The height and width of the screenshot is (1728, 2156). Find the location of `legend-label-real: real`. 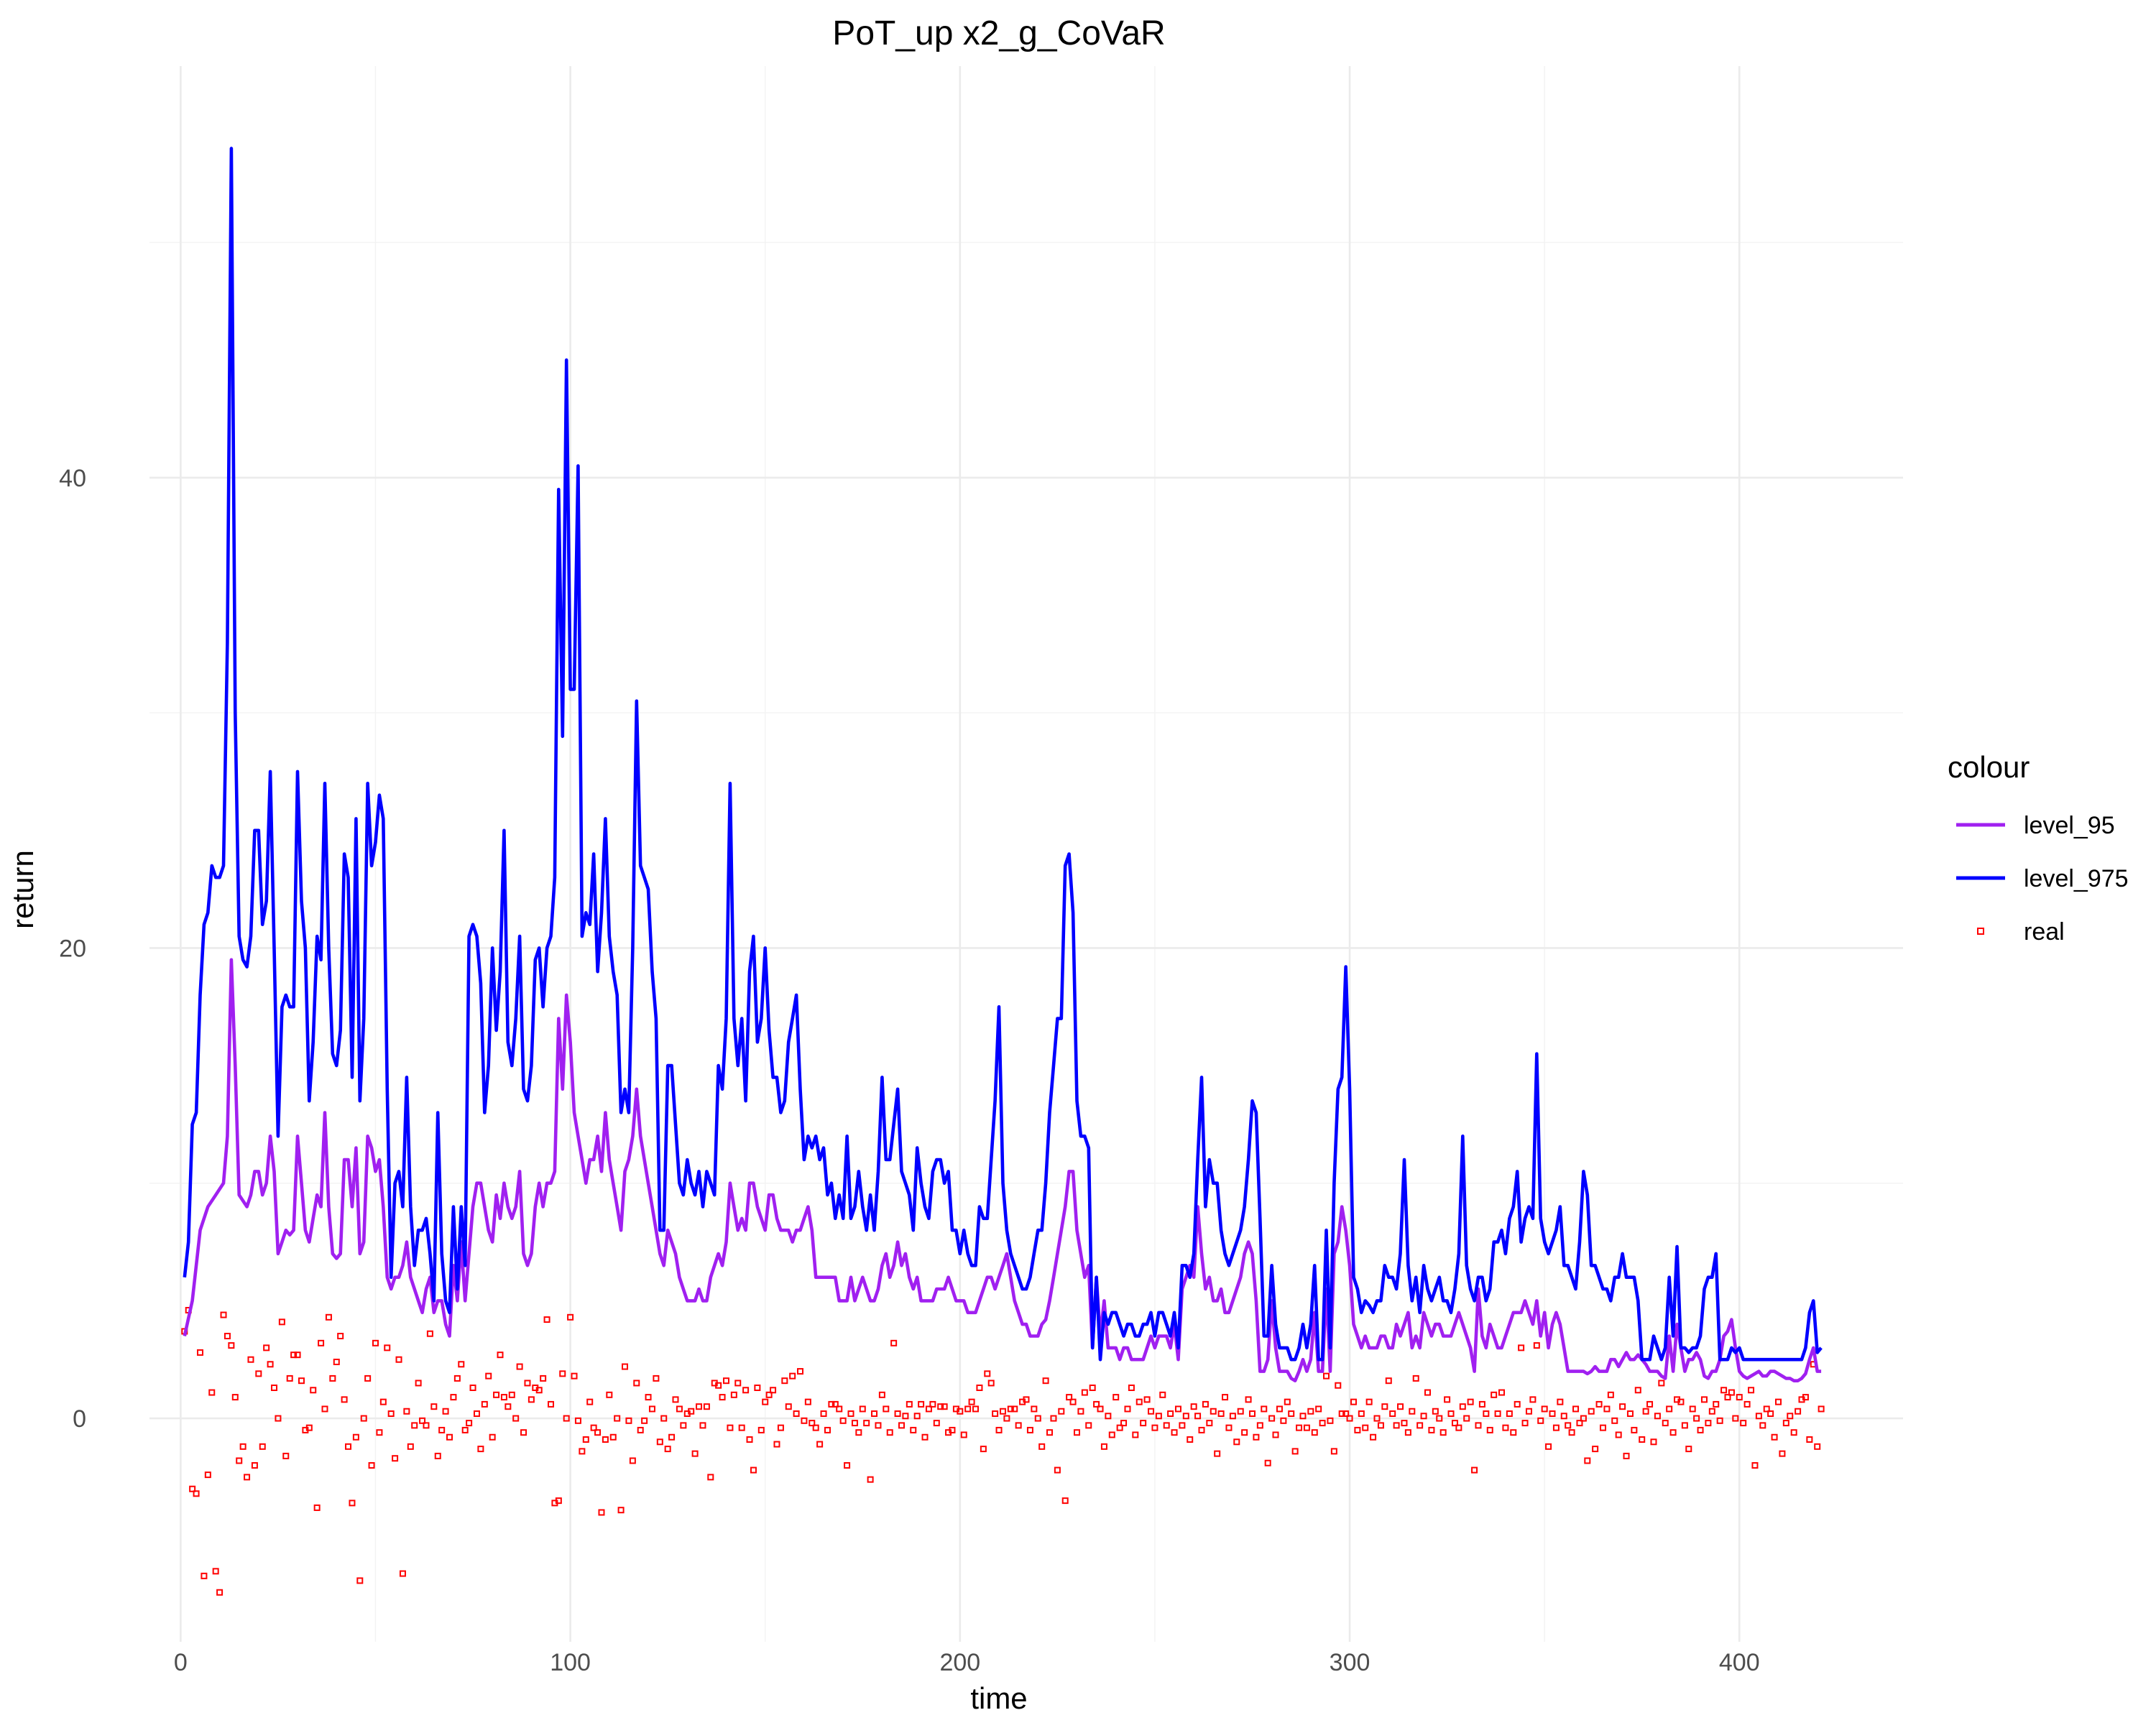

legend-label-real: real is located at coordinates (2044, 932).